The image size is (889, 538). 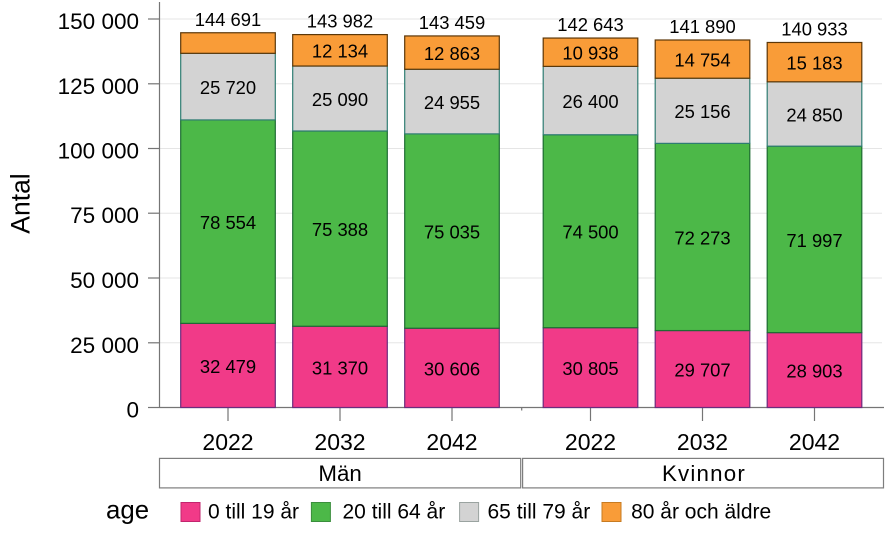 I want to click on svg-text: 144 691, so click(x=228, y=19).